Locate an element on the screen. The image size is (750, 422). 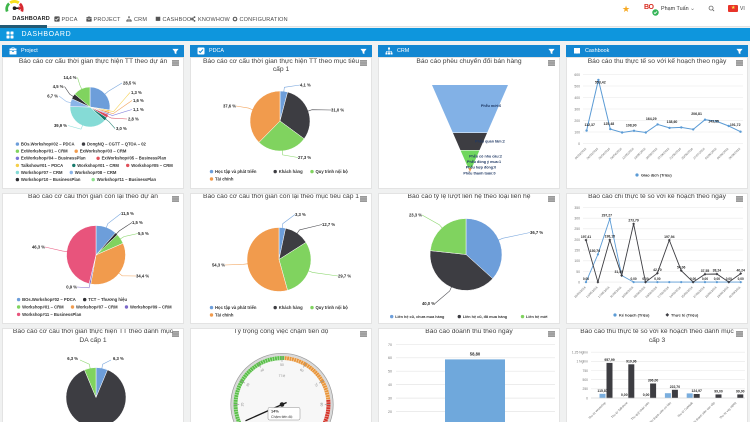
svg-text: Phễu mới:6 is located at coordinates (491, 106).